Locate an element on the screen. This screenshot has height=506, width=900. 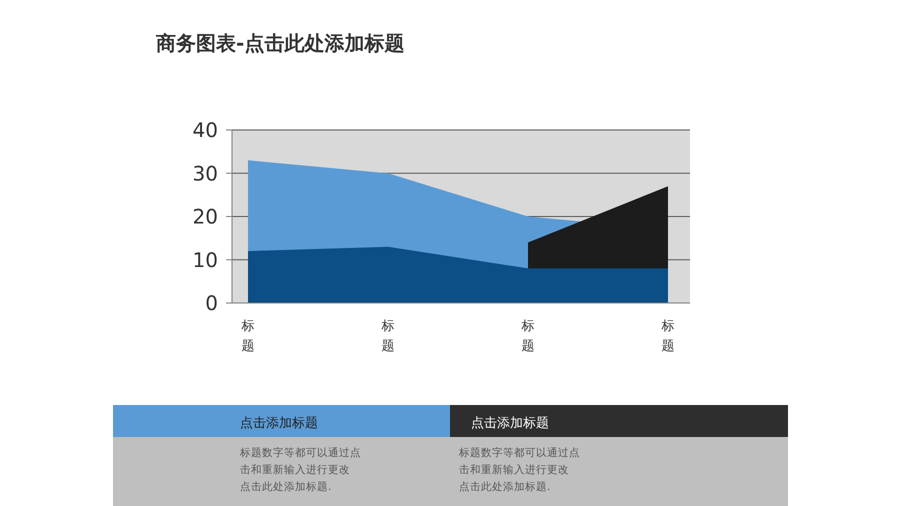
y-tick-label: 40 is located at coordinates (205, 130).